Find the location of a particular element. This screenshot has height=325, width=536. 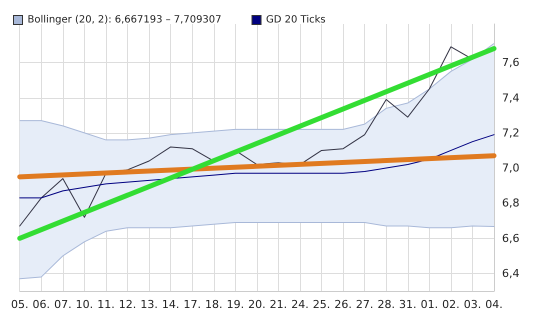

x-tick-label: 05. is located at coordinates (19, 304).